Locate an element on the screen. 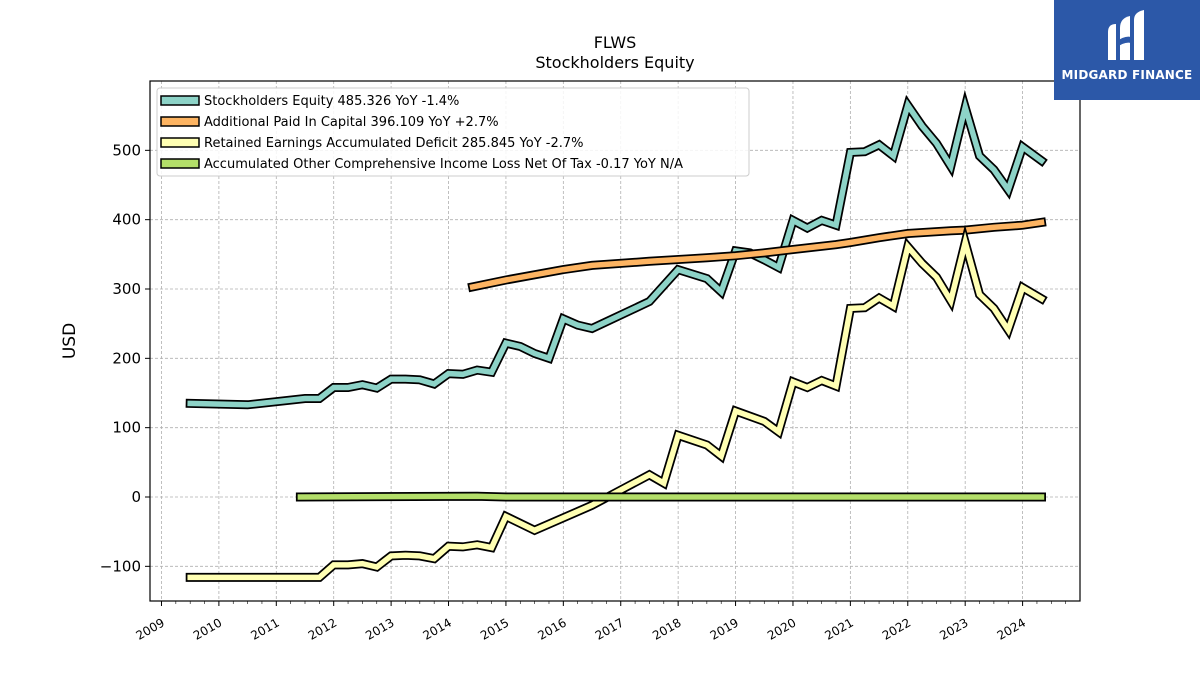 This screenshot has height=675, width=1200. x-tick-label: 2011 is located at coordinates (264, 628).